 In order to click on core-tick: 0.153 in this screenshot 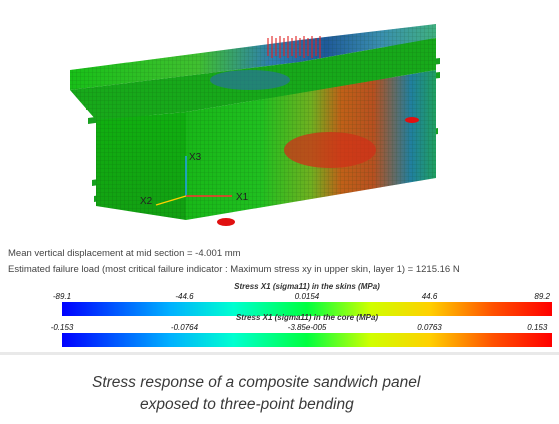, I will do `click(537, 327)`.